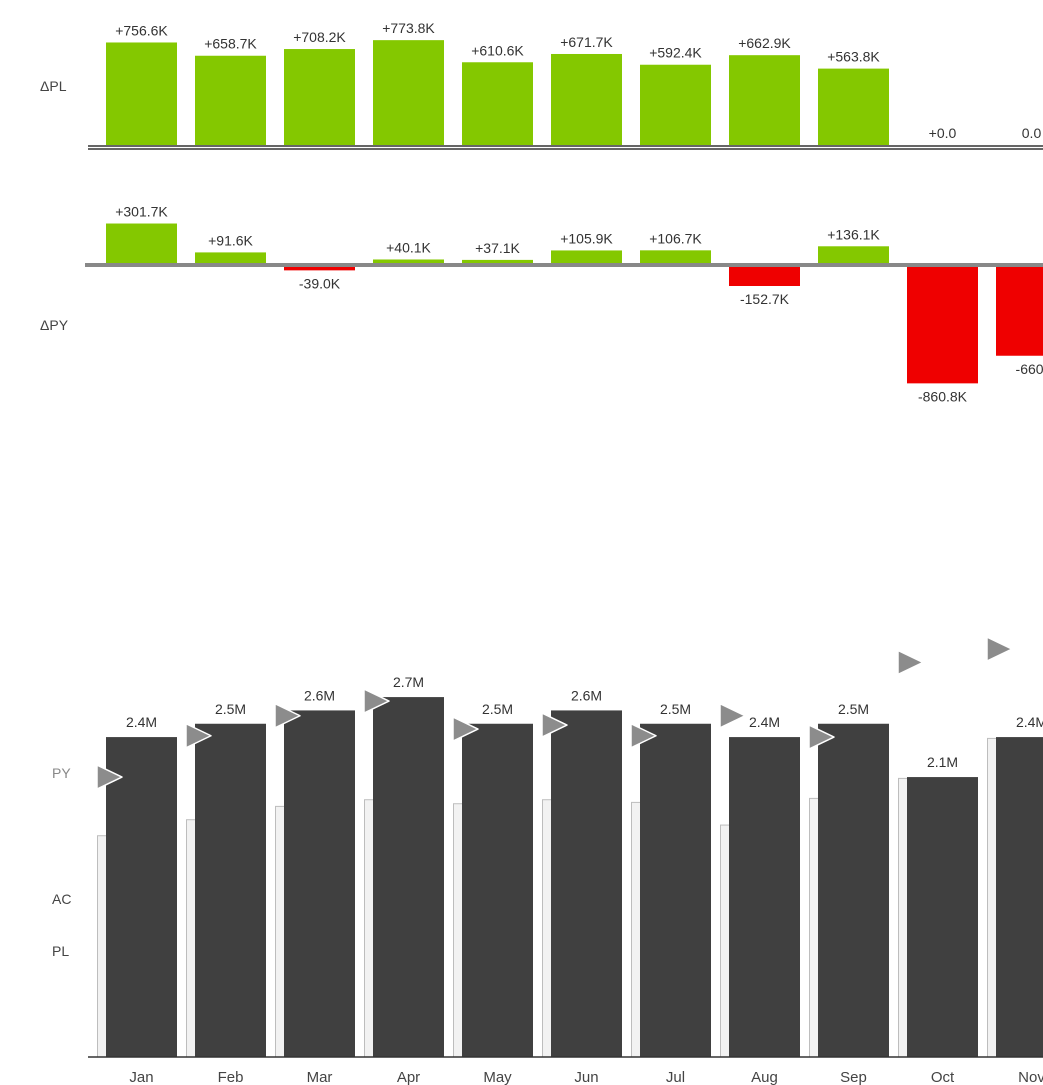 This screenshot has width=1043, height=1085. I want to click on dpl-bar-apr, so click(408, 92).